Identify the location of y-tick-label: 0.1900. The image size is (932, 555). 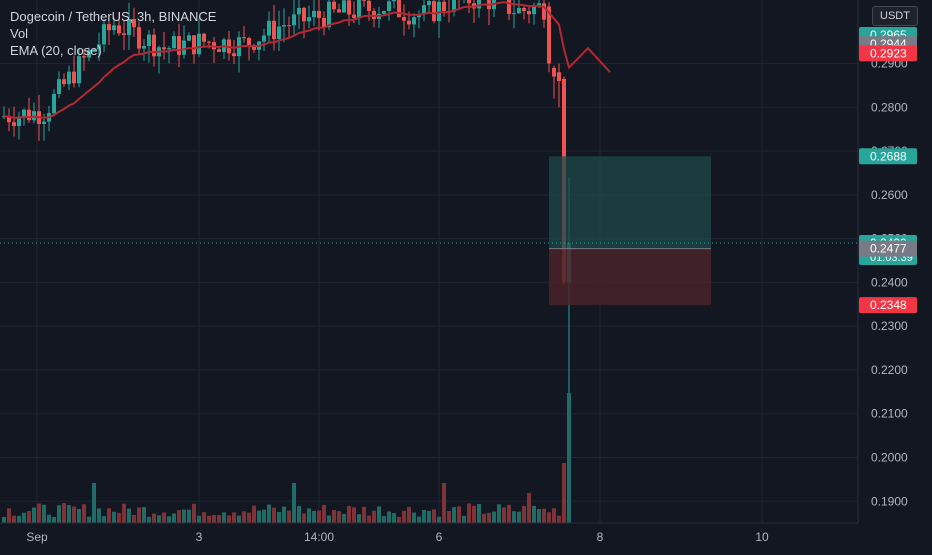
(889, 501).